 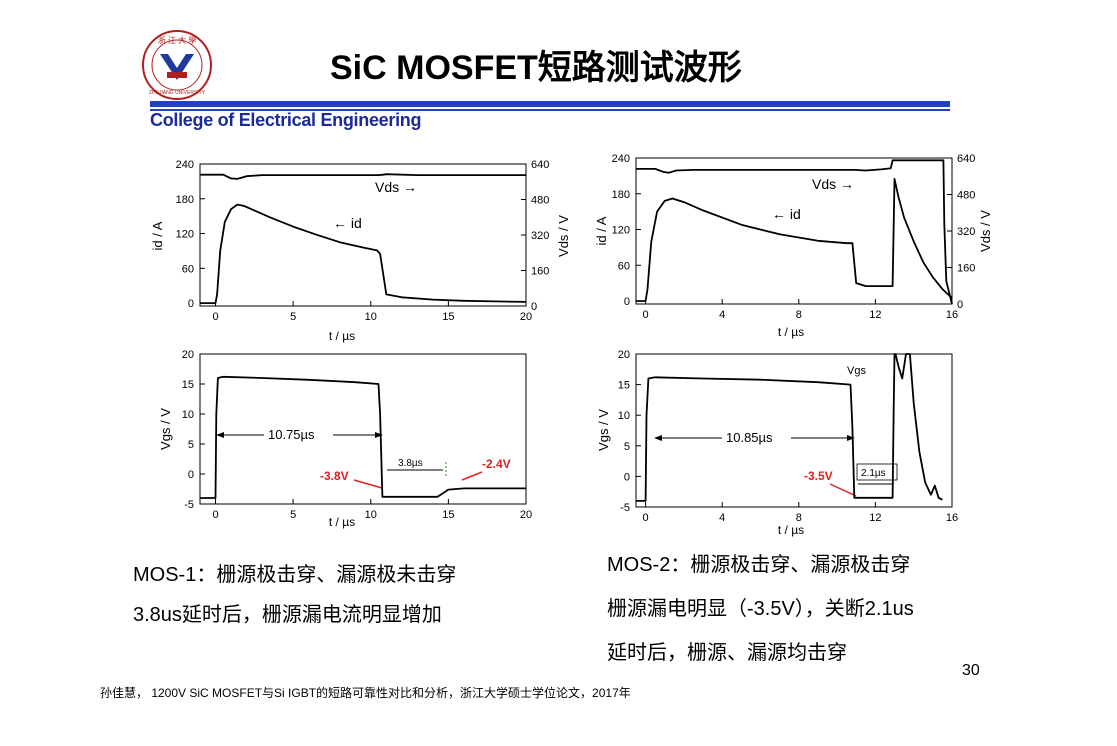 What do you see at coordinates (550, 110) in the screenshot?
I see `header-rule-thin` at bounding box center [550, 110].